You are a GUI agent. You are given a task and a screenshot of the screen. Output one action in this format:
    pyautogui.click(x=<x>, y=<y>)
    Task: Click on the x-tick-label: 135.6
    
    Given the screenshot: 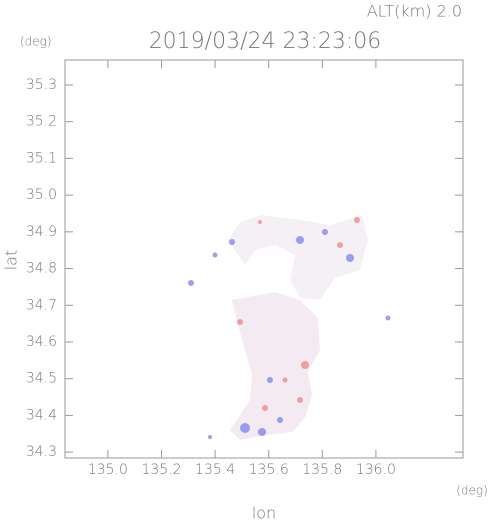 What is the action you would take?
    pyautogui.click(x=269, y=470)
    